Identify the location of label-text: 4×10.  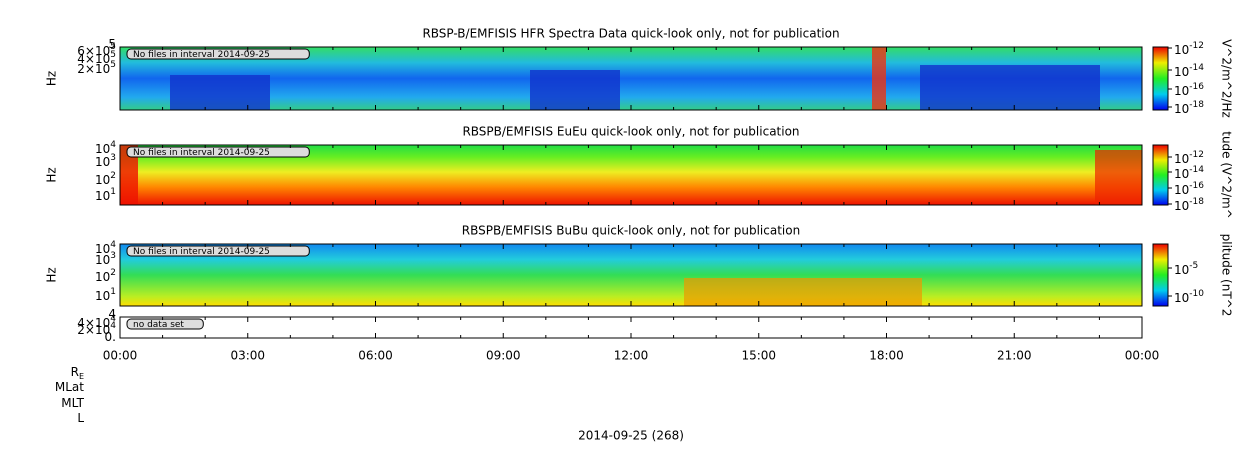
(93, 323).